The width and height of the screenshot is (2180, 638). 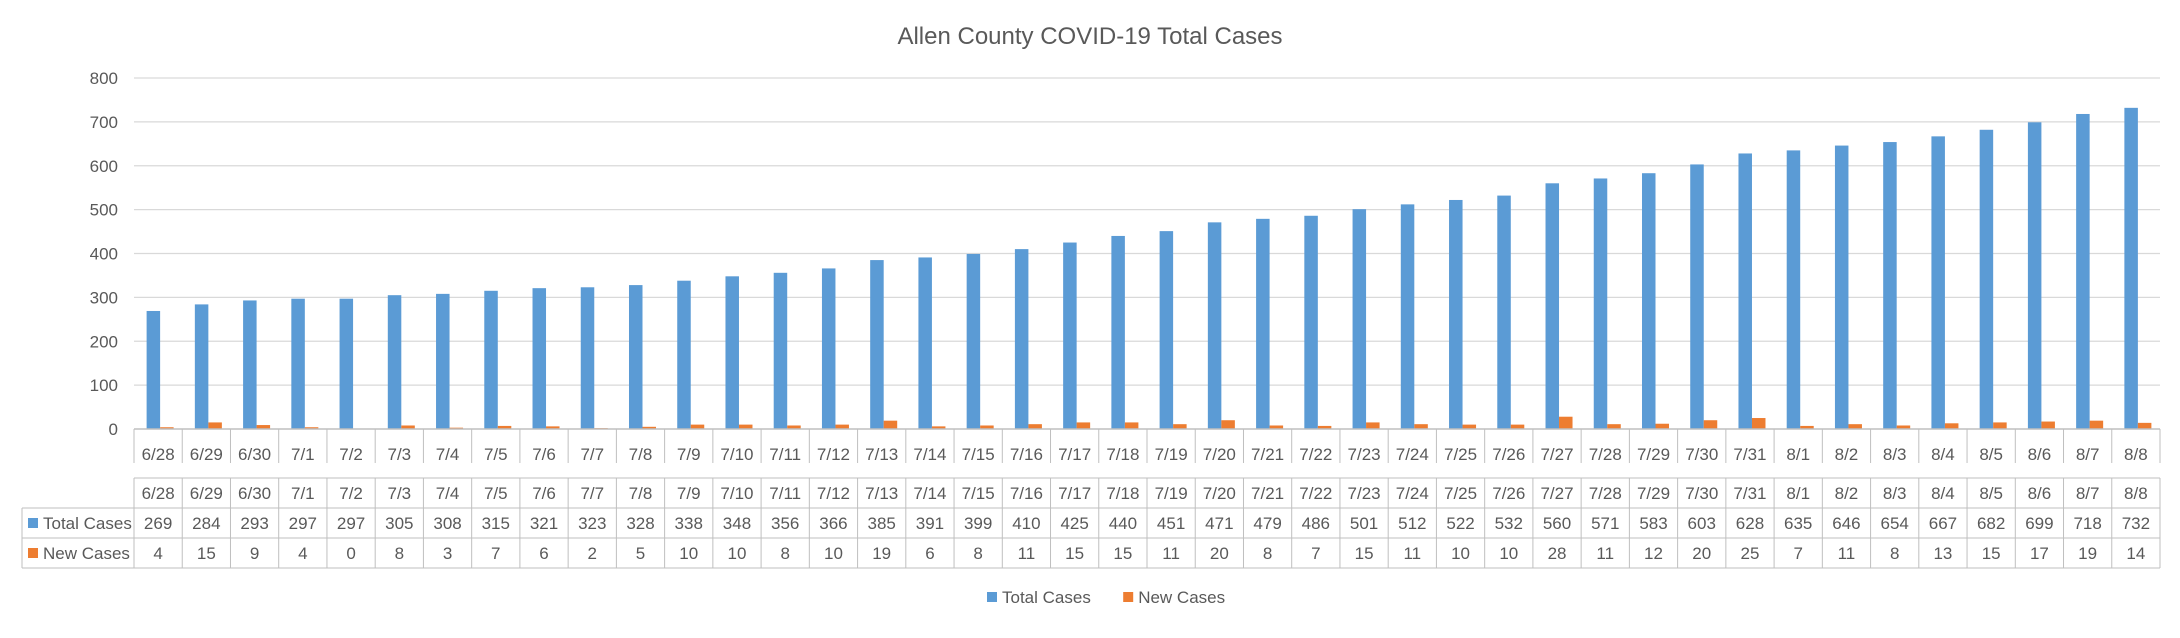 What do you see at coordinates (254, 493) in the screenshot?
I see `table-header-cell: 6/30` at bounding box center [254, 493].